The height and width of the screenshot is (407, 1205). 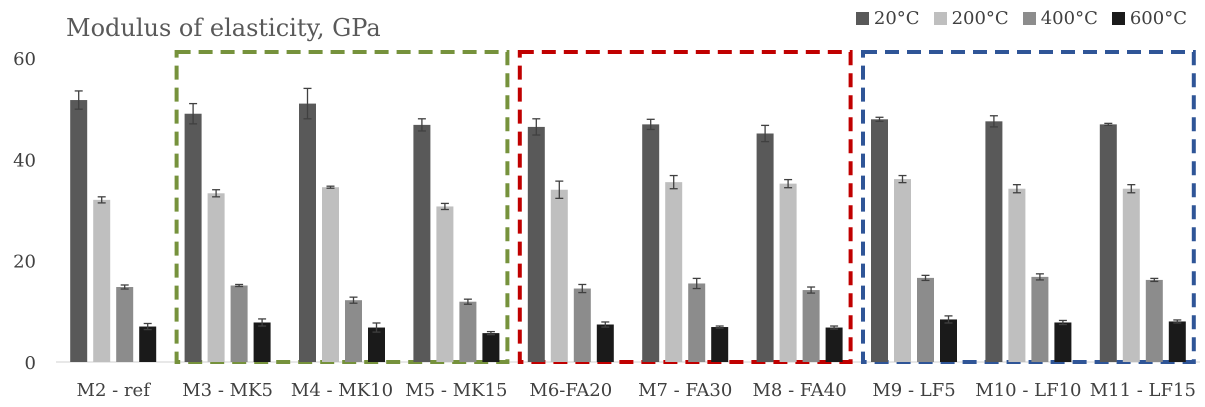 What do you see at coordinates (1118, 18) in the screenshot?
I see `legend-swatch-600c` at bounding box center [1118, 18].